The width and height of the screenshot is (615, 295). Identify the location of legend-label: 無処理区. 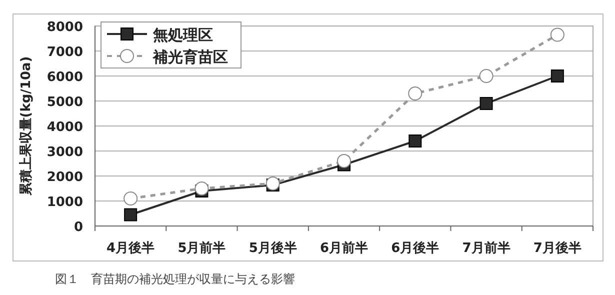
(182, 35).